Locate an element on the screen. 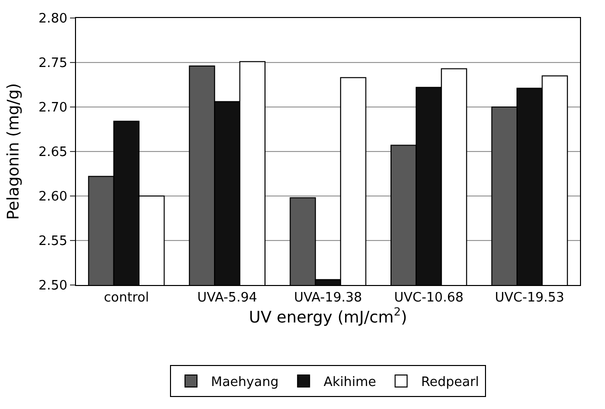  legend-label: Redpearl is located at coordinates (450, 382).